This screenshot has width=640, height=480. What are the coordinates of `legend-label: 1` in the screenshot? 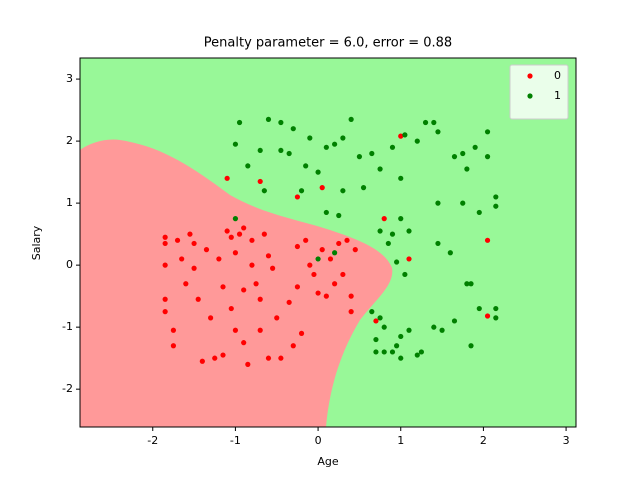 It's located at (557, 95).